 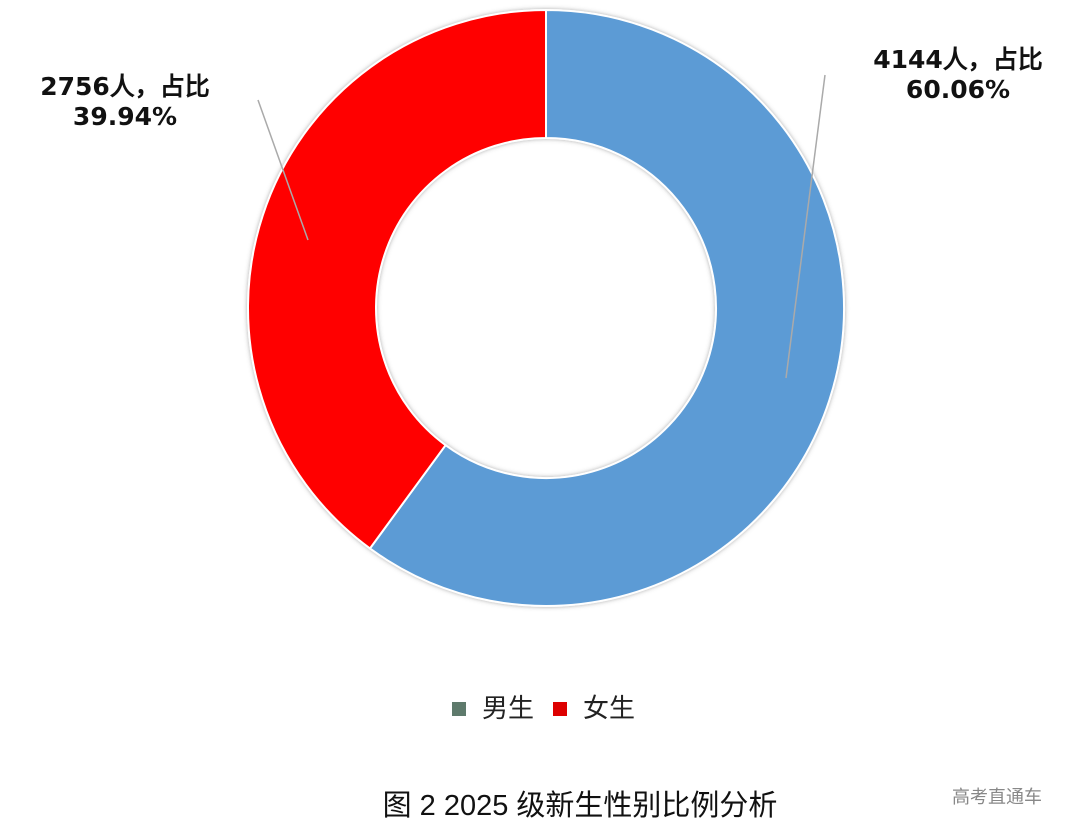 I want to click on data-label: 4144人，占比 60.06%, so click(x=958, y=74).